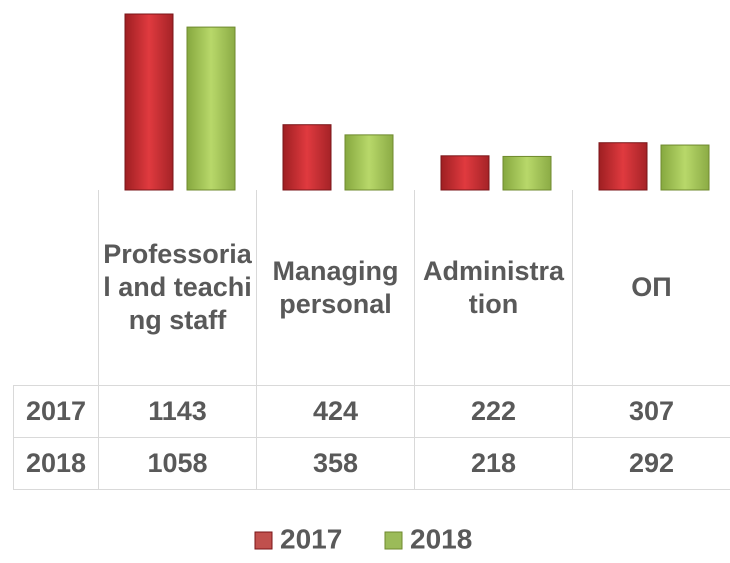 The width and height of the screenshot is (730, 563). What do you see at coordinates (441, 538) in the screenshot?
I see `legend-label: 2018` at bounding box center [441, 538].